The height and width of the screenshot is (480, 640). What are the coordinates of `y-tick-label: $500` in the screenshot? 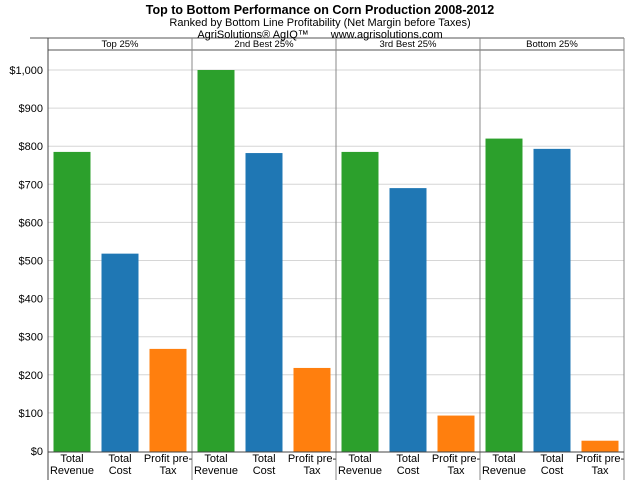 It's located at (31, 262).